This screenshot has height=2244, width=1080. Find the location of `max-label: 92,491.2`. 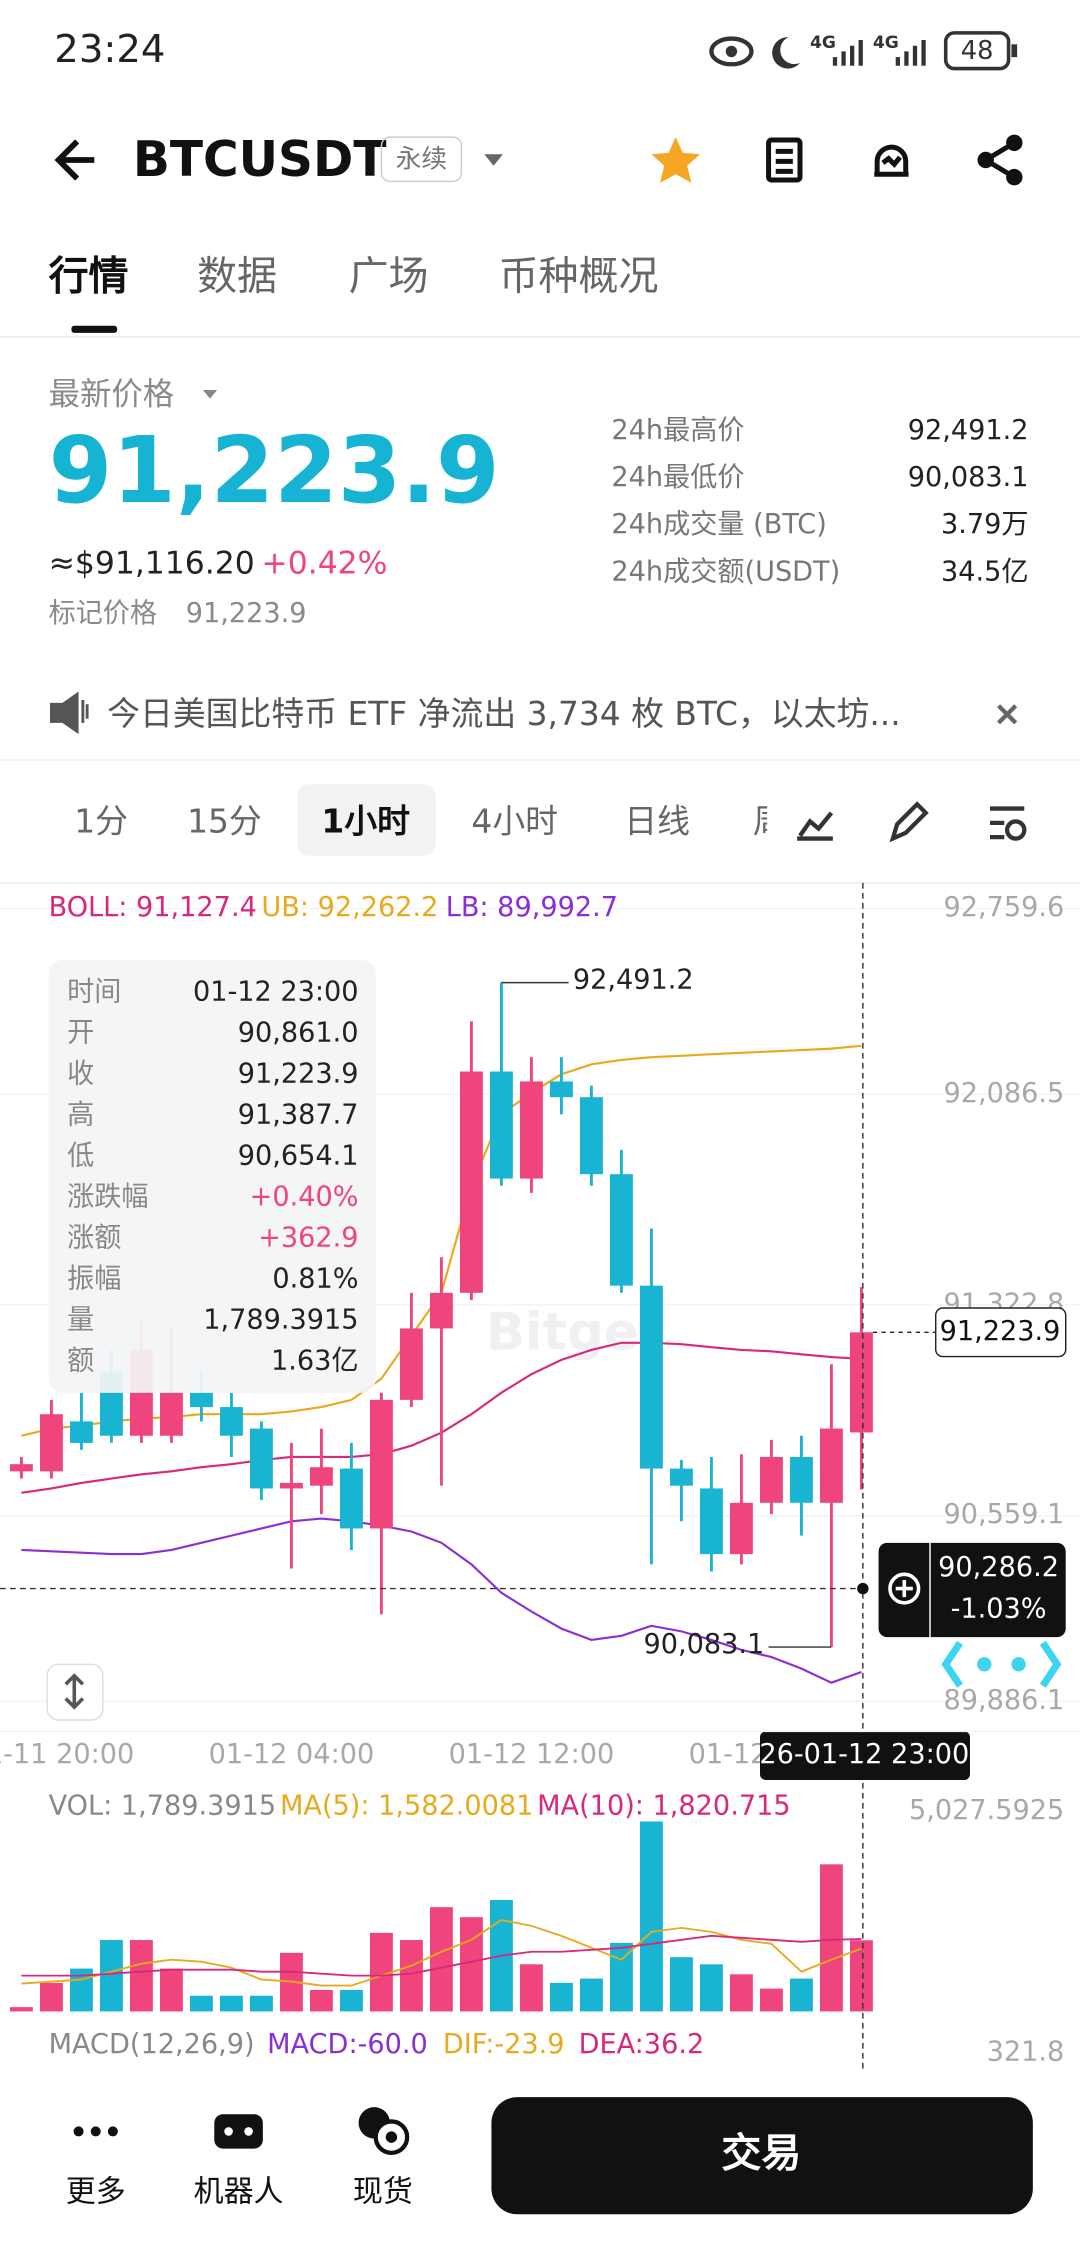

max-label: 92,491.2 is located at coordinates (633, 980).